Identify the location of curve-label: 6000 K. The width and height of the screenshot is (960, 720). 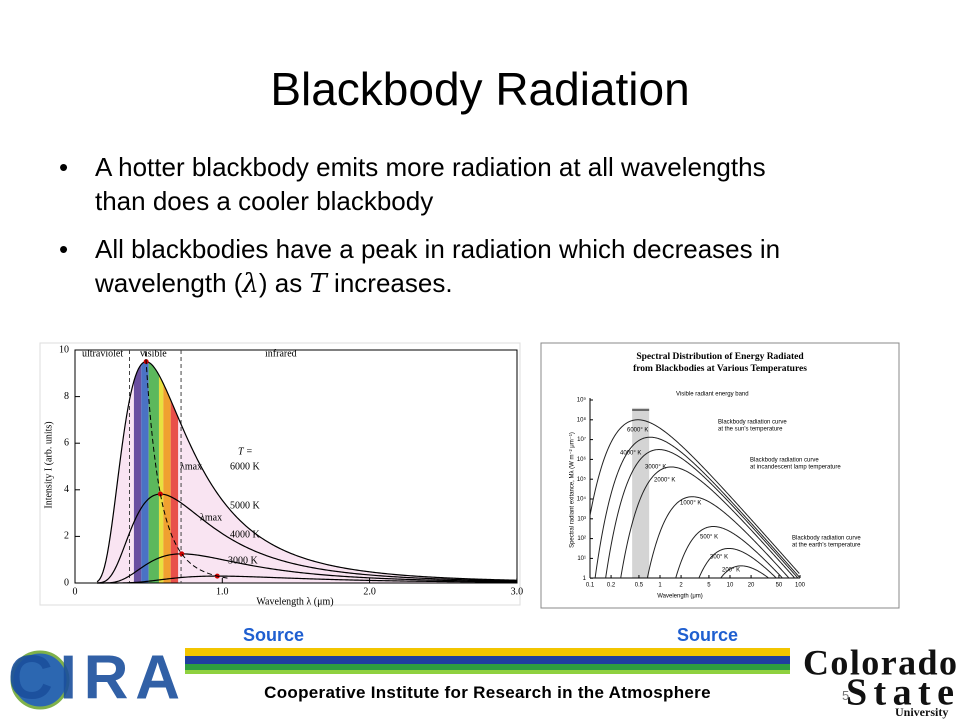
(245, 466).